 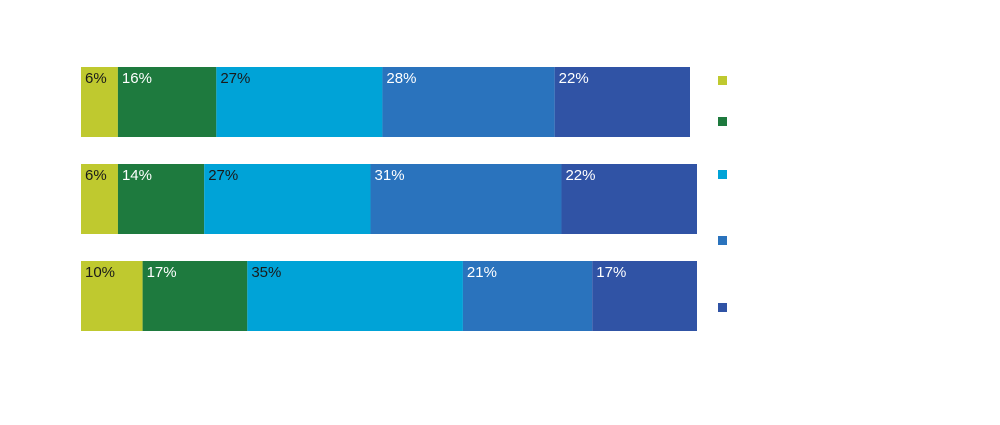 I want to click on bar-segment-row1-series2, so click(x=167, y=102).